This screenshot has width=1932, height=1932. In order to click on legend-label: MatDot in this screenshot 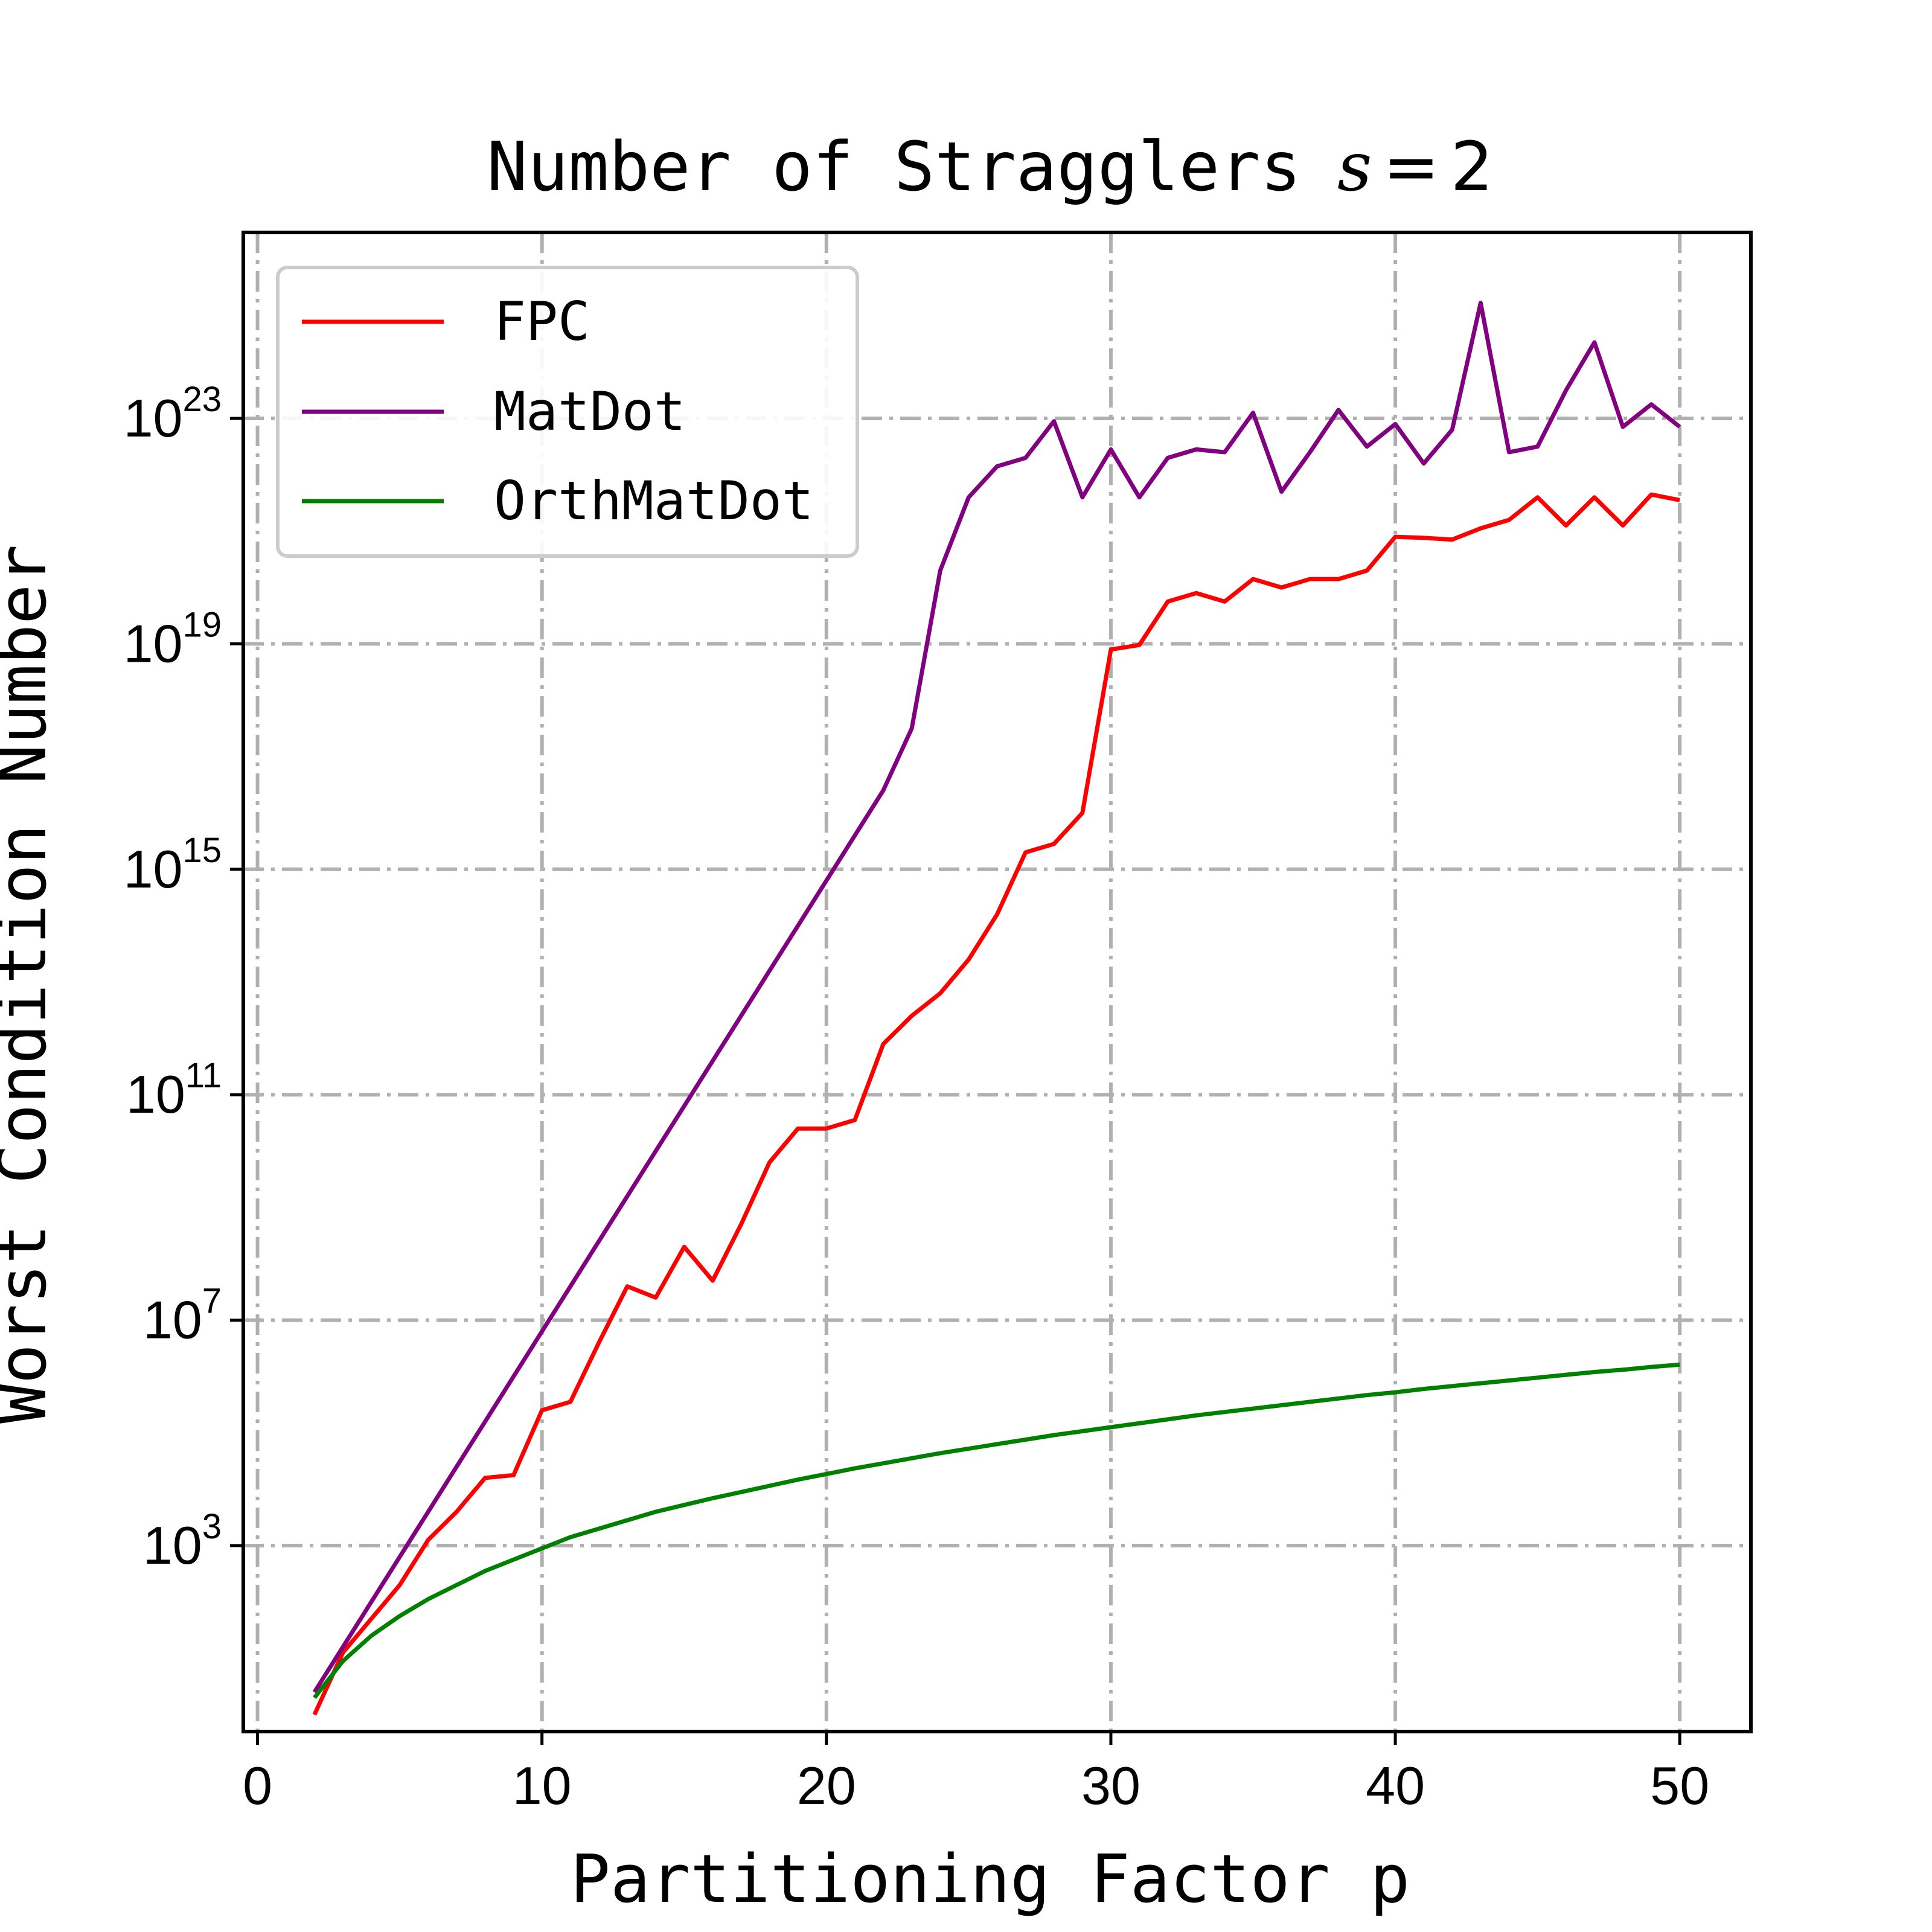, I will do `click(590, 411)`.